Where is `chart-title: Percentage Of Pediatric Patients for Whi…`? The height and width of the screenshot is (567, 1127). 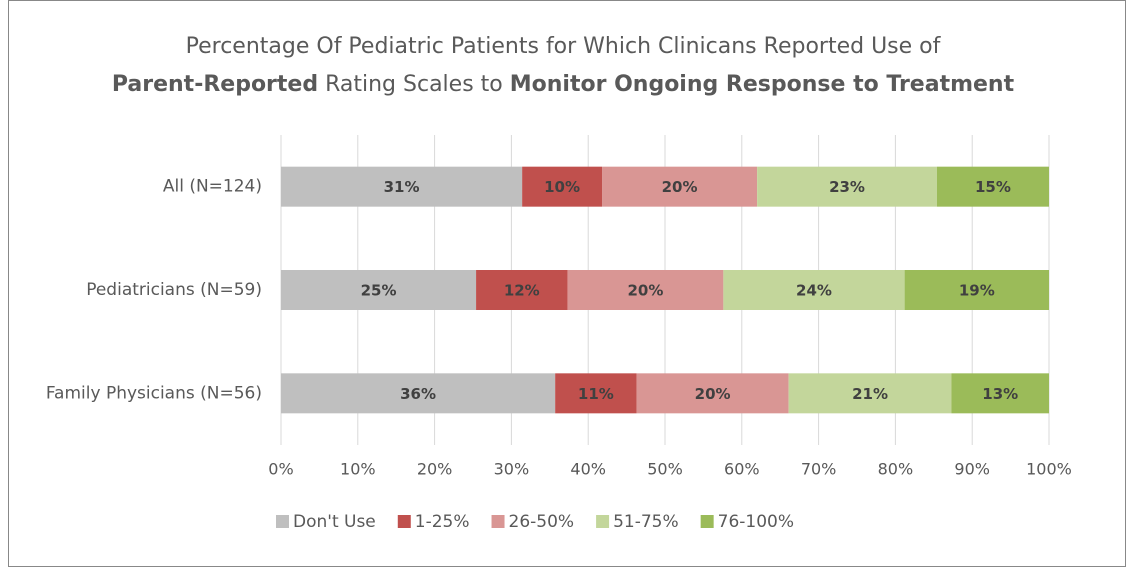
chart-title: Percentage Of Pediatric Patients for Whi… is located at coordinates (564, 46).